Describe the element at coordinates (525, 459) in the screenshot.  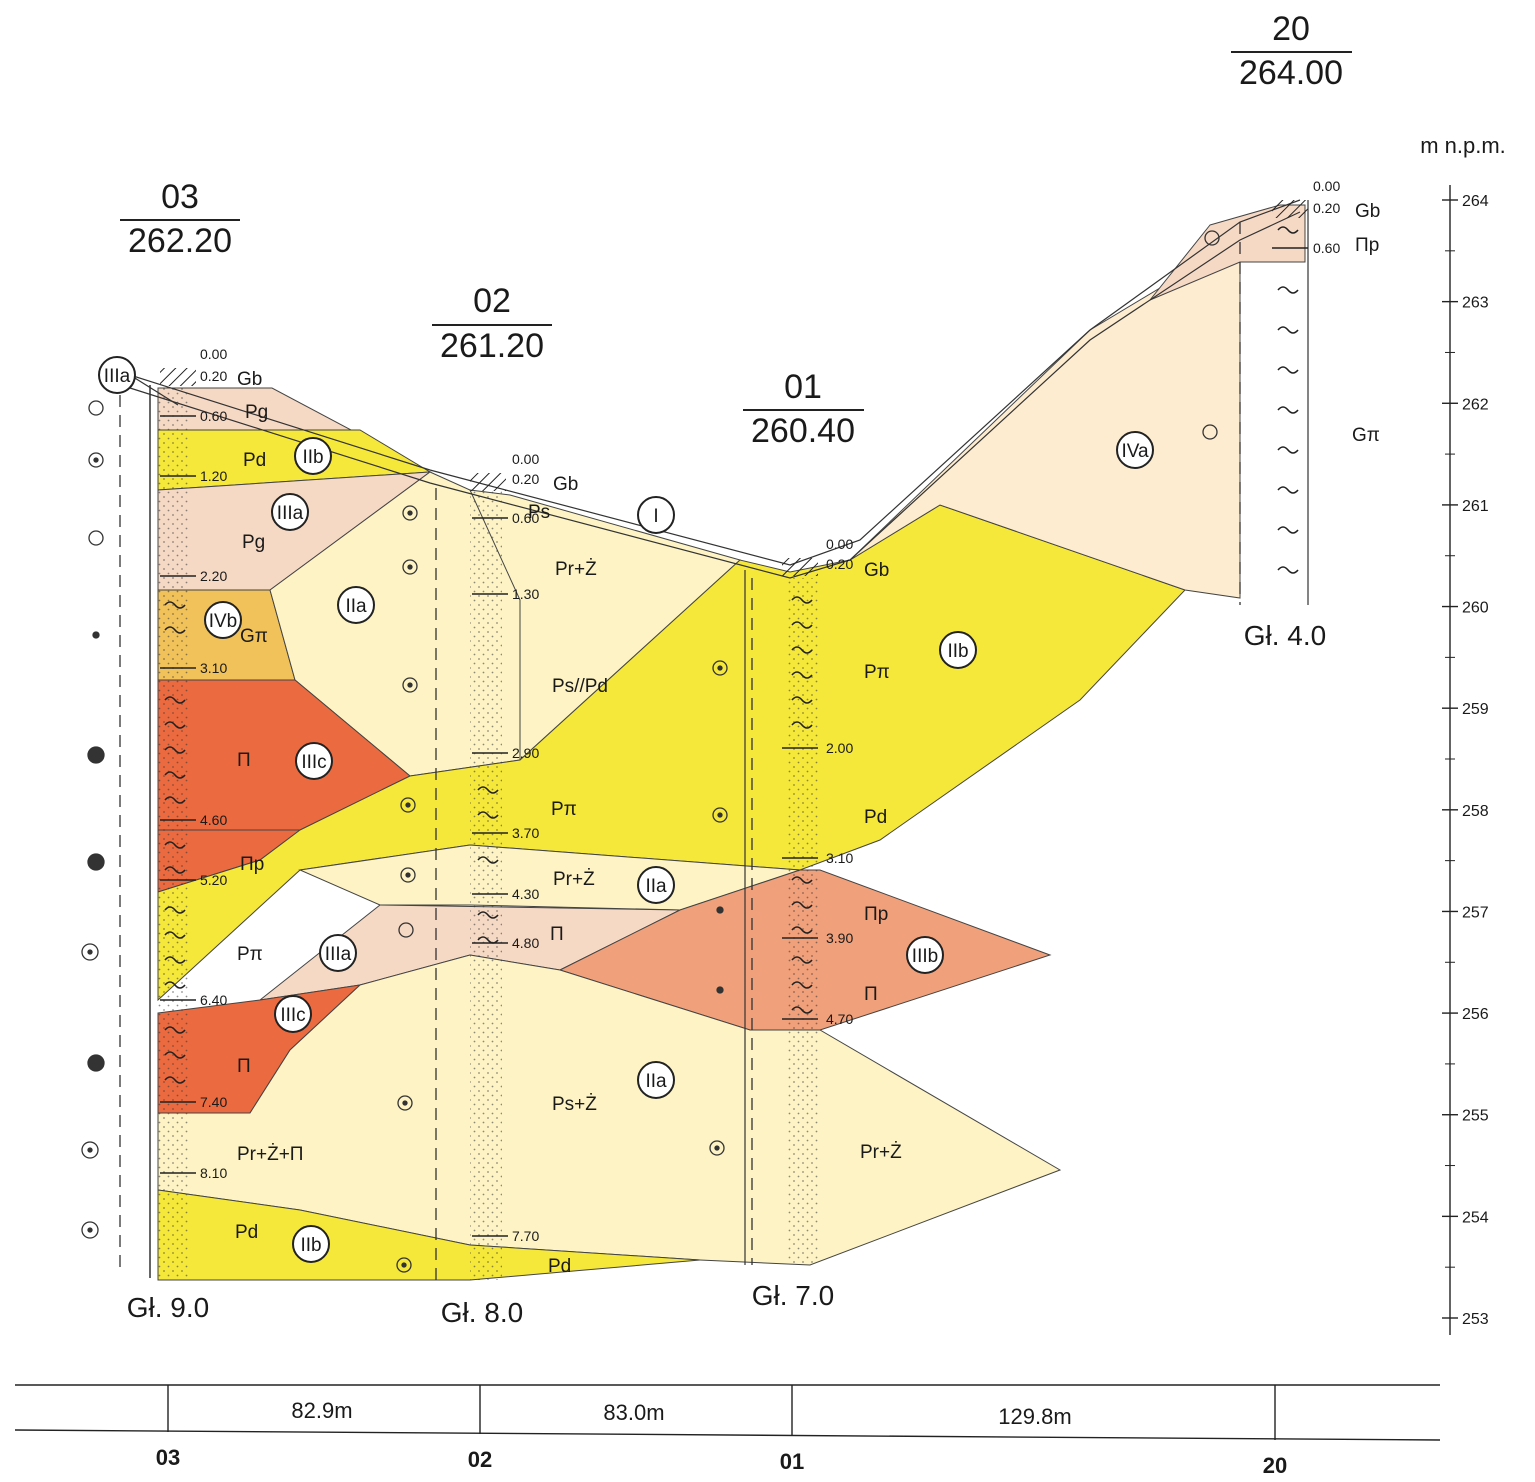
I see `depth-02-0: 0.00` at that location.